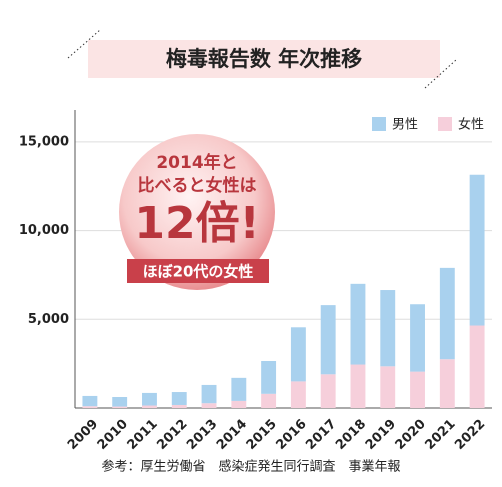 This screenshot has height=487, width=502. I want to click on x-tick-label: 2016, so click(292, 435).